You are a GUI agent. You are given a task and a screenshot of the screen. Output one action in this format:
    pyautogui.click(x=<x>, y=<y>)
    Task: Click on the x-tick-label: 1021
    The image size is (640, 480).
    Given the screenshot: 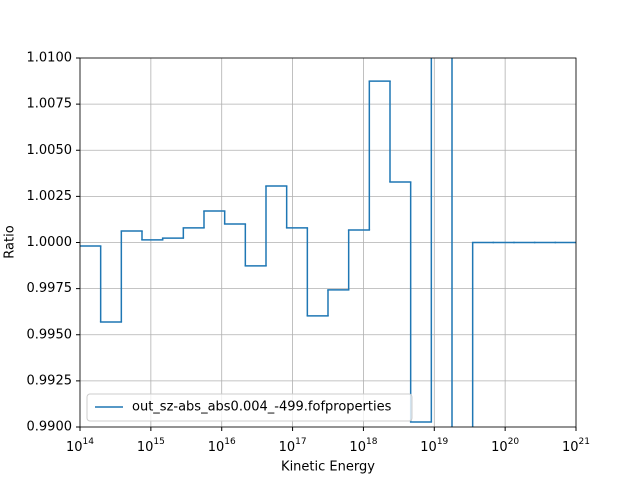 What is the action you would take?
    pyautogui.click(x=576, y=446)
    